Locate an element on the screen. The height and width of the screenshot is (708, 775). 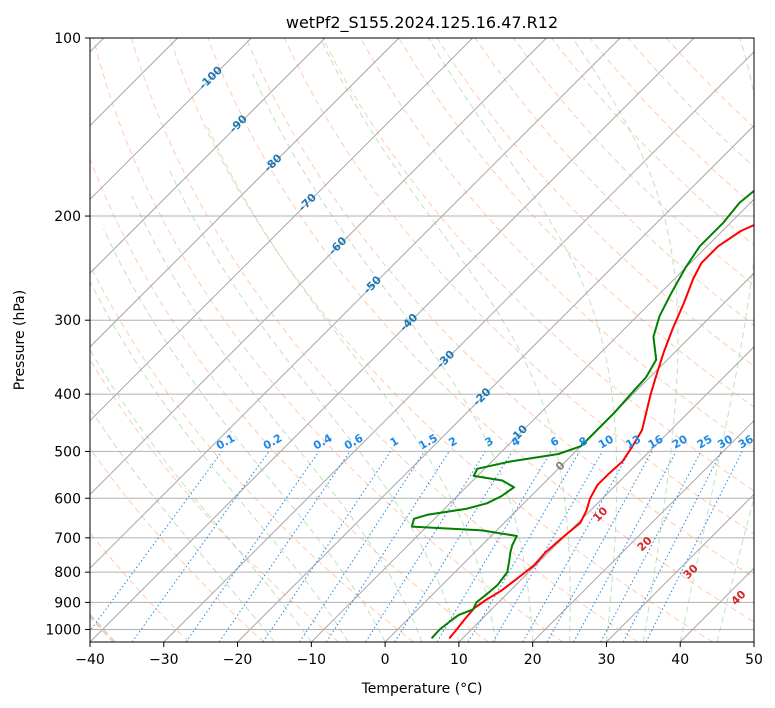
y-axis-title: Pressure (hPa) is located at coordinates (20, 340).